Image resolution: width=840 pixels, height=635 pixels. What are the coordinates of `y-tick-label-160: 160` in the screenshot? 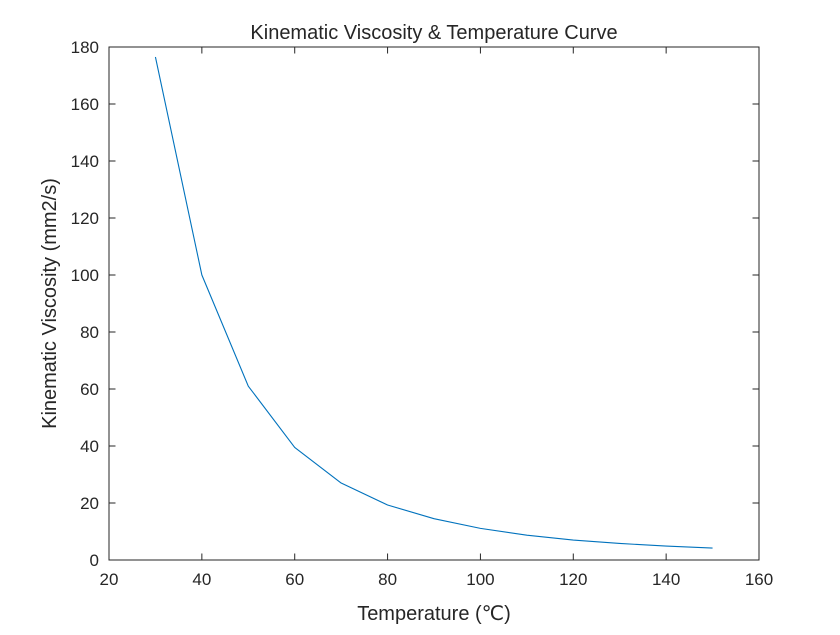 It's located at (85, 104).